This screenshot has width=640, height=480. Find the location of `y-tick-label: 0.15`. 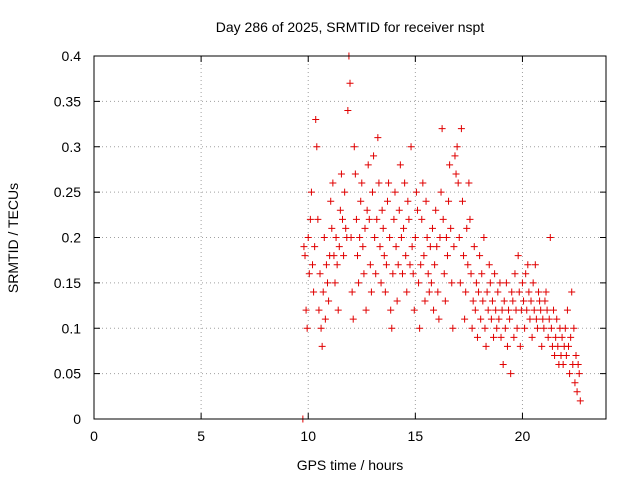

y-tick-label: 0.15 is located at coordinates (67, 283).